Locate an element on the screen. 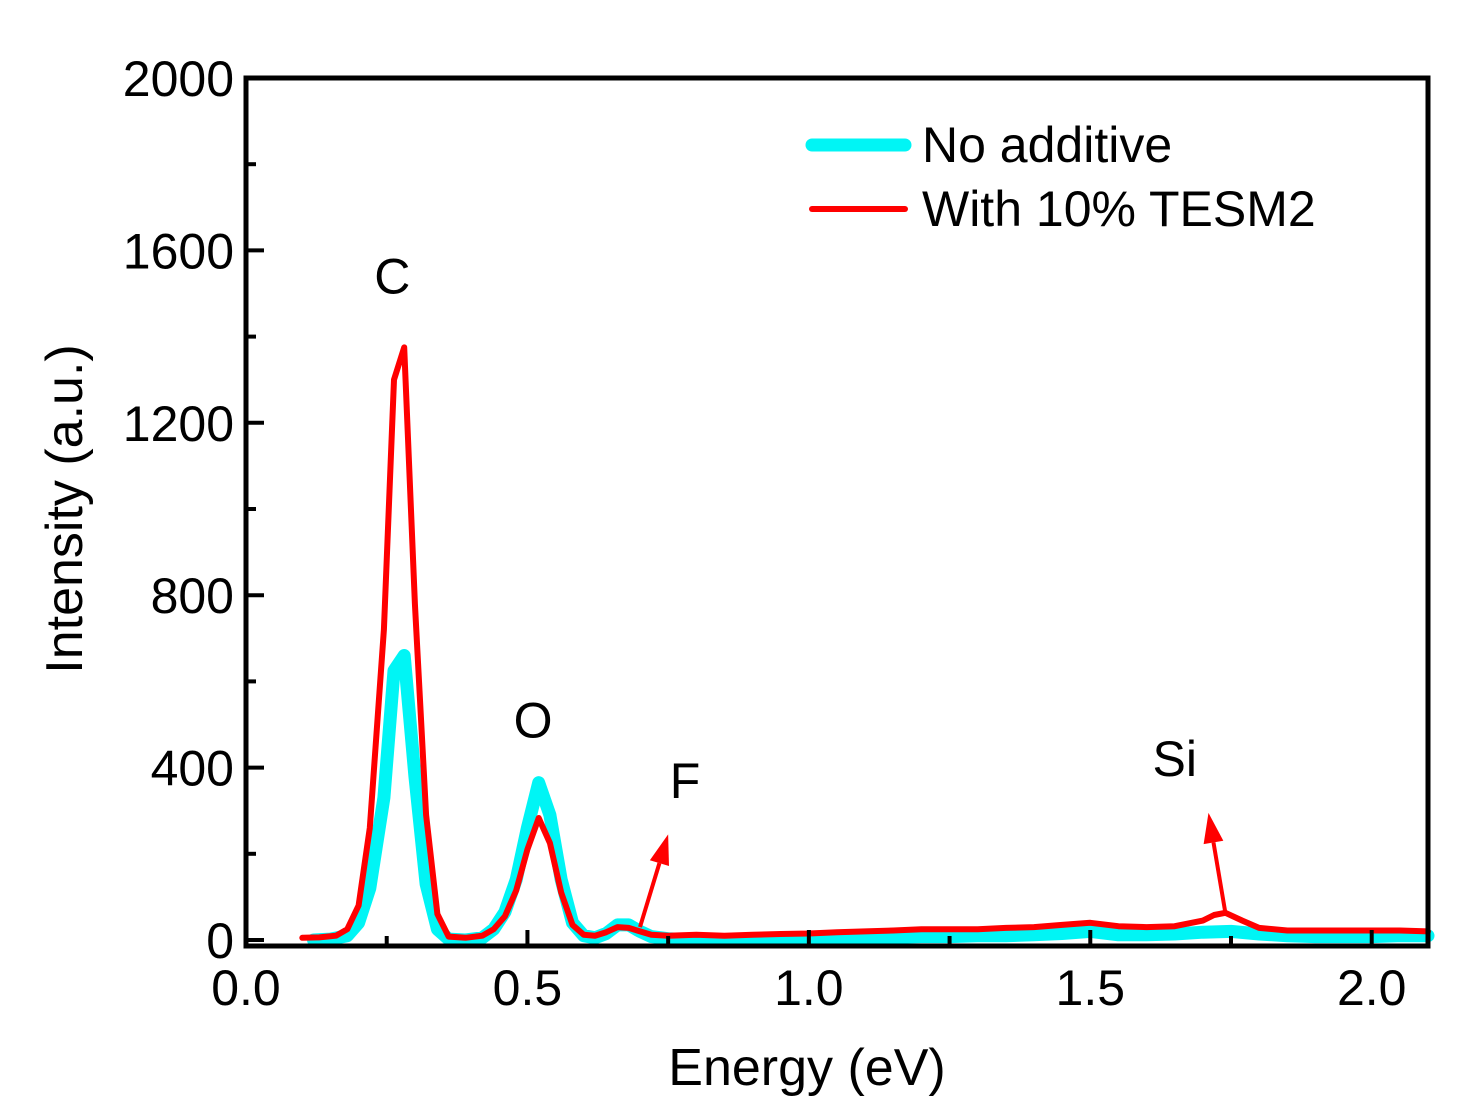  annotation-c: C is located at coordinates (392, 277).